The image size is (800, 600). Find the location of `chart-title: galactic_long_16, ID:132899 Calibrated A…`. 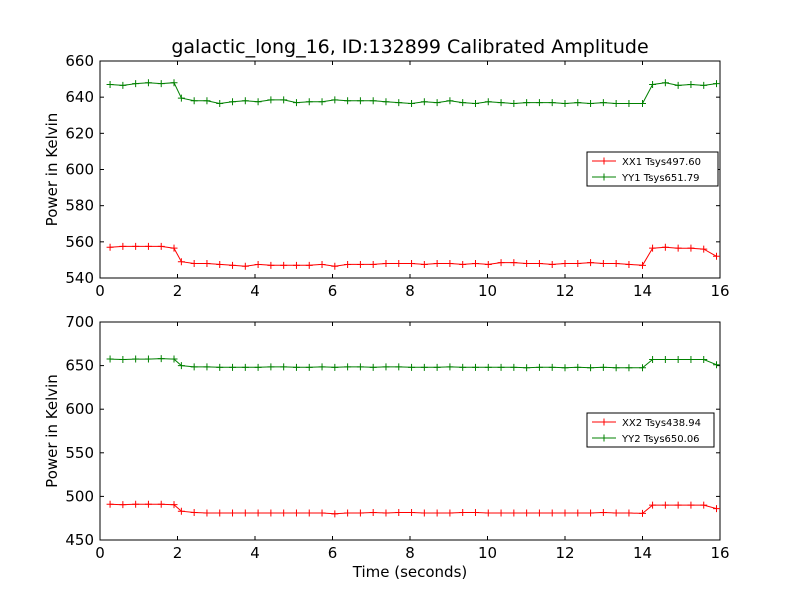

chart-title: galactic_long_16, ID:132899 Calibrated A… is located at coordinates (409, 47).